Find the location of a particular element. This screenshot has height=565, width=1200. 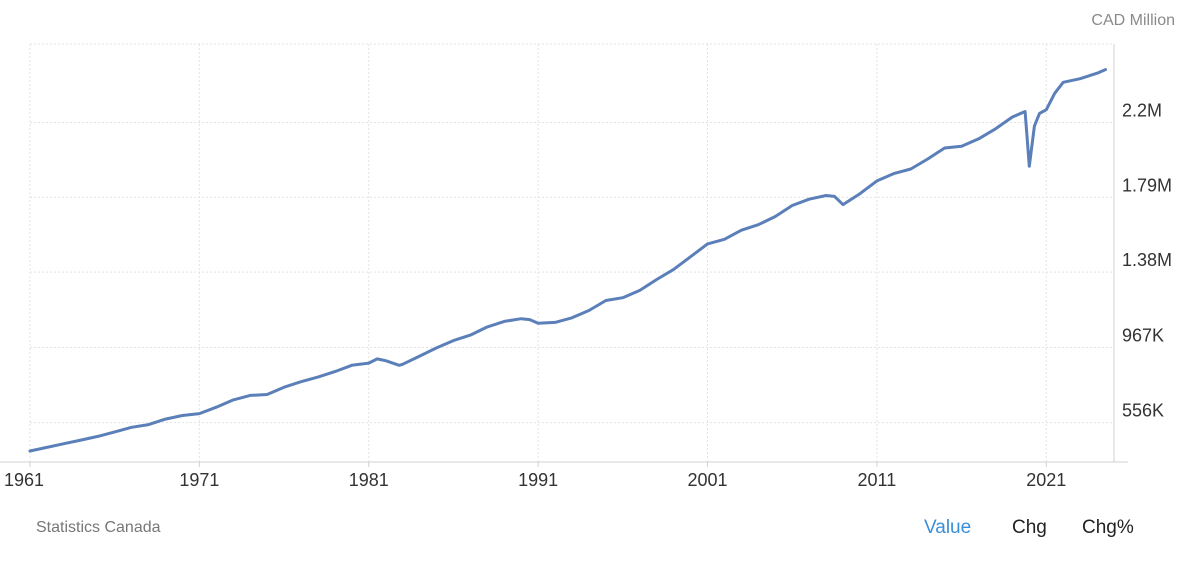

y-tick-label: 967K is located at coordinates (1143, 336).